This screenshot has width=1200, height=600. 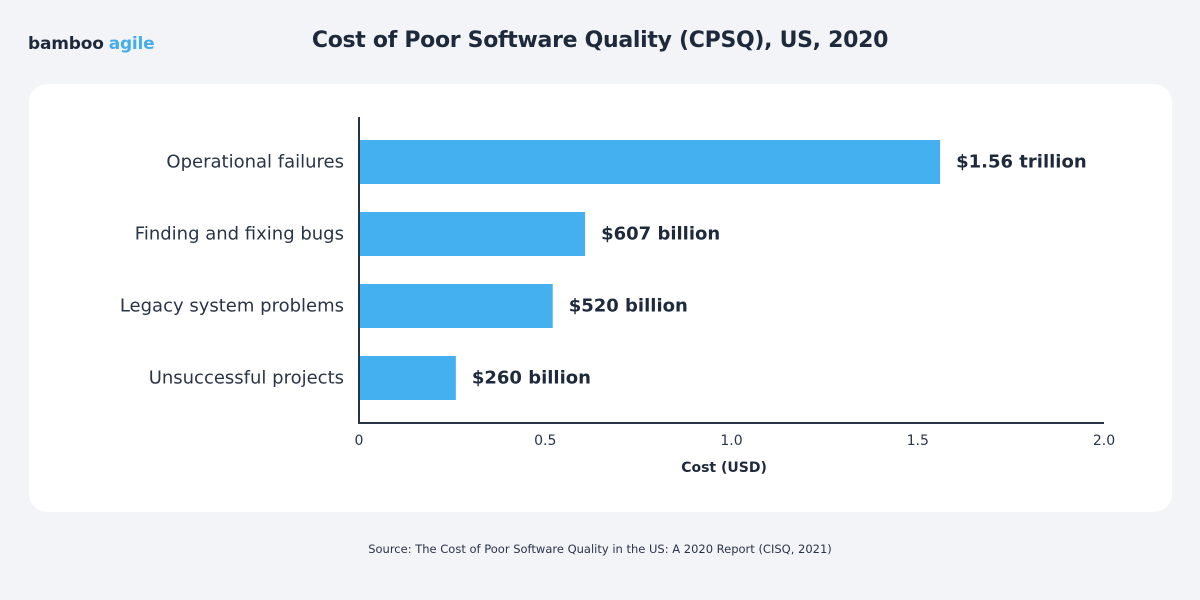 I want to click on x-tick-label: 1.5, so click(x=918, y=441).